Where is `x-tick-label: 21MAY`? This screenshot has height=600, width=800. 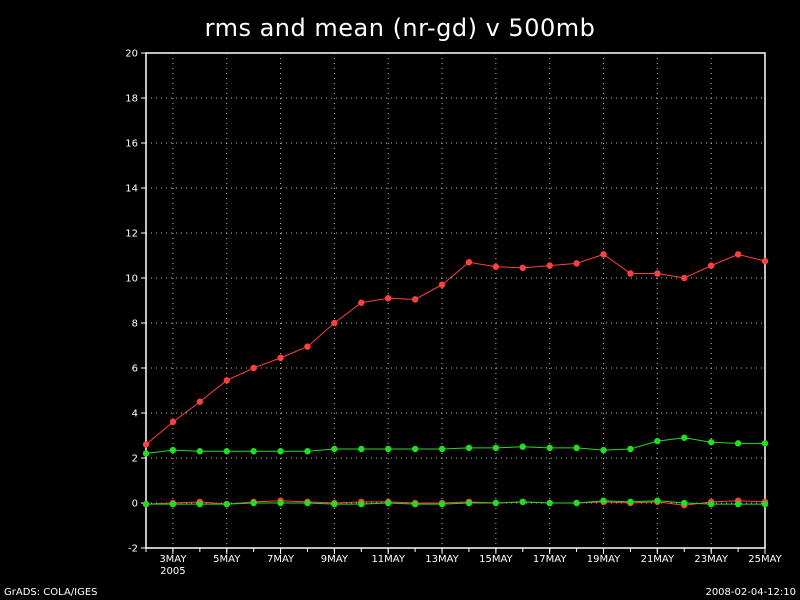 x-tick-label: 21MAY is located at coordinates (658, 559).